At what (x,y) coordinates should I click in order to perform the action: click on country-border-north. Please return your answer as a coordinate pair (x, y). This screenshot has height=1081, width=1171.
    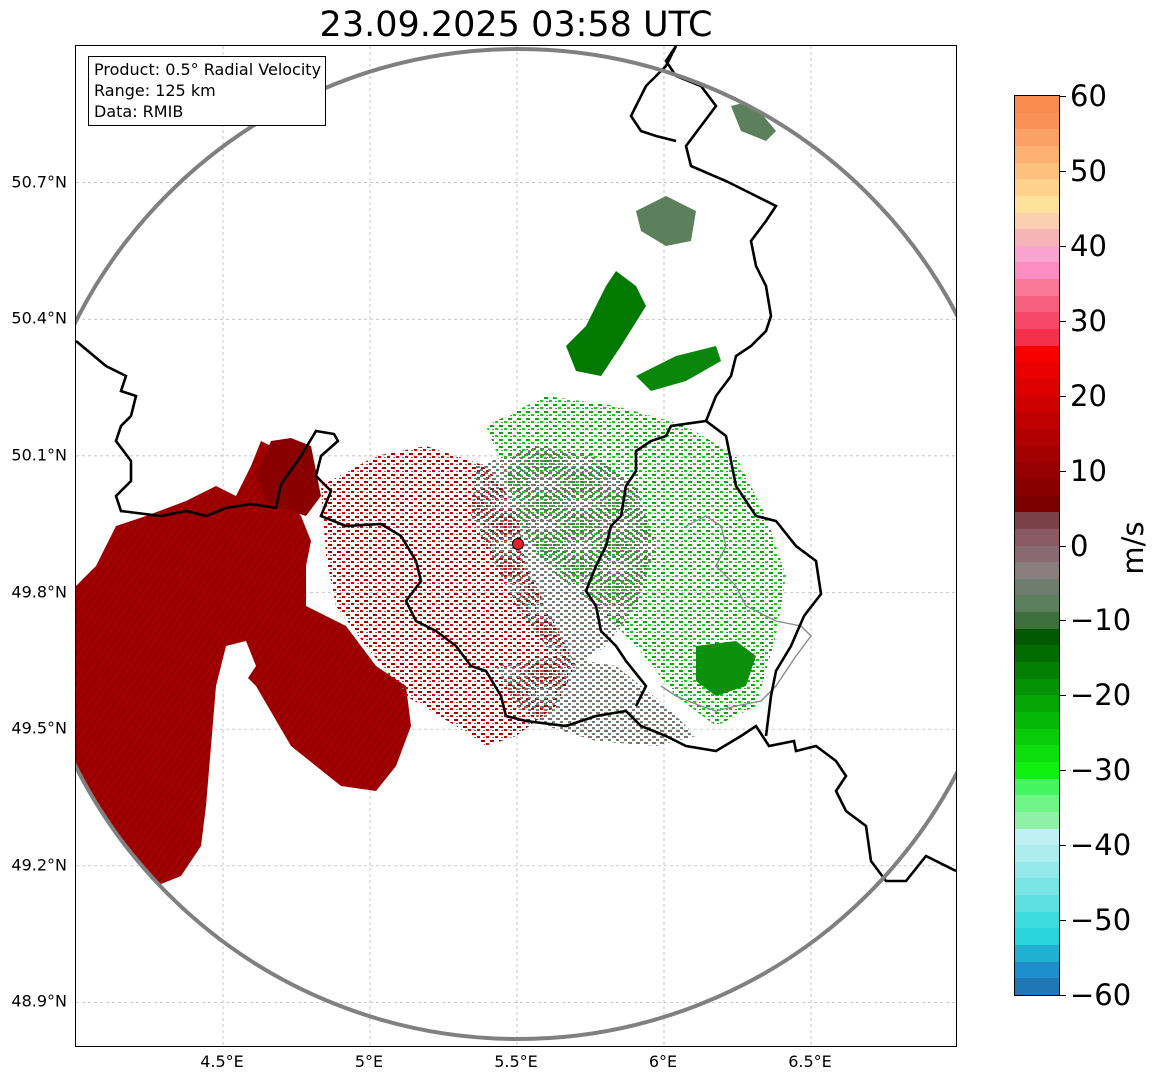
    Looking at the image, I should click on (653, 94).